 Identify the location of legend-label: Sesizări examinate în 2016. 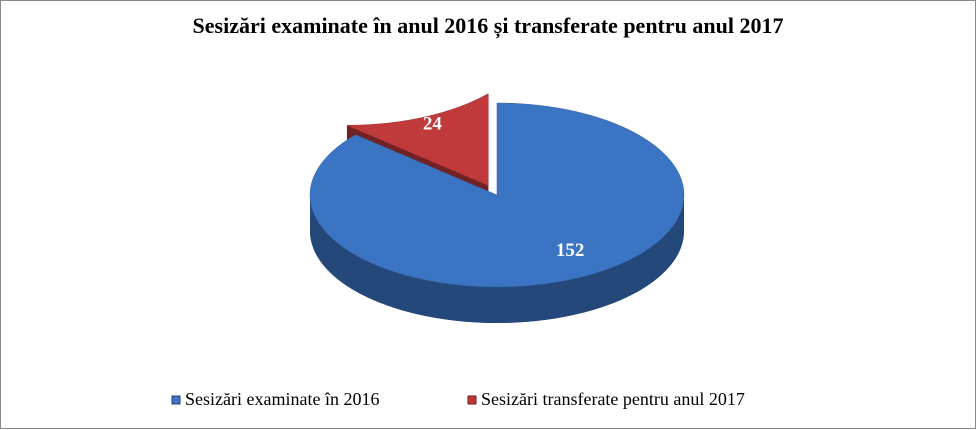
(282, 399).